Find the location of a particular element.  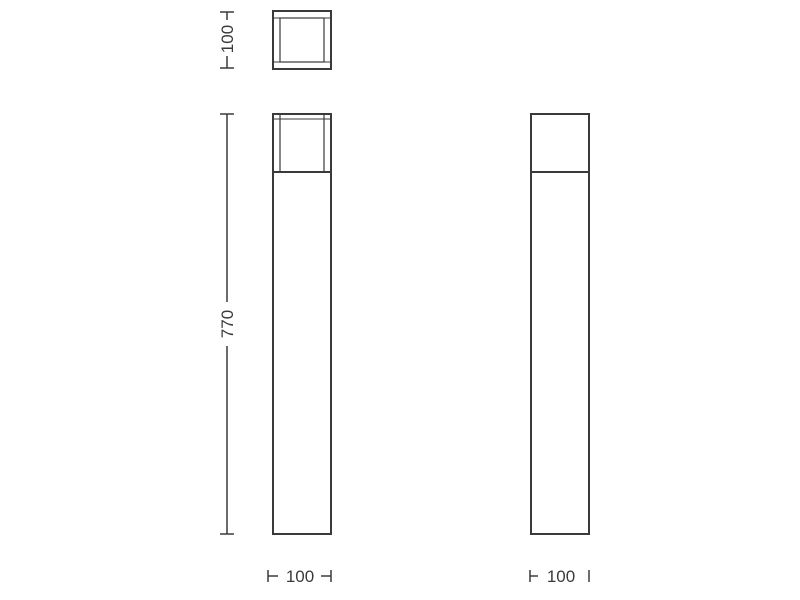

side-view-post is located at coordinates (560, 353).